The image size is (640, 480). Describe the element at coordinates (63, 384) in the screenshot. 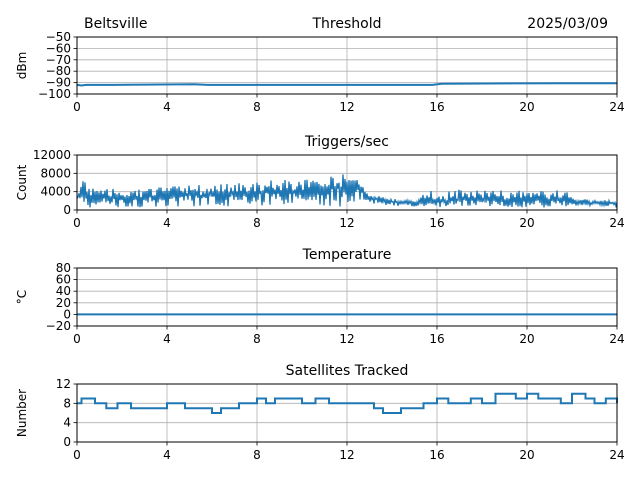

I see `y-tick-label: 12` at that location.